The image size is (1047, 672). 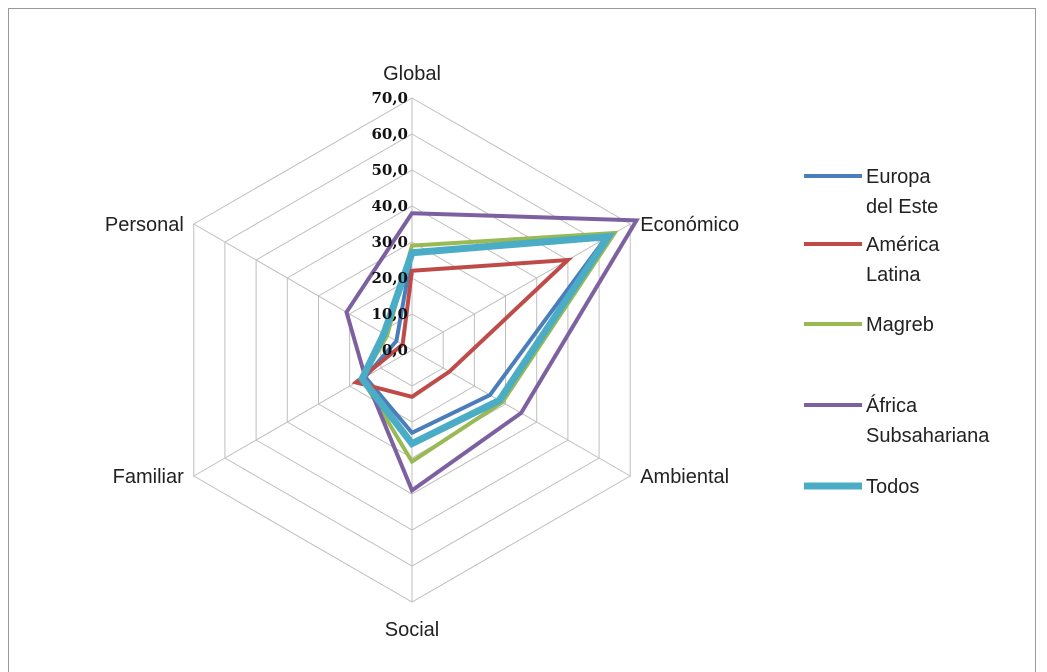 What do you see at coordinates (389, 242) in the screenshot?
I see `tick-label: 30,0` at bounding box center [389, 242].